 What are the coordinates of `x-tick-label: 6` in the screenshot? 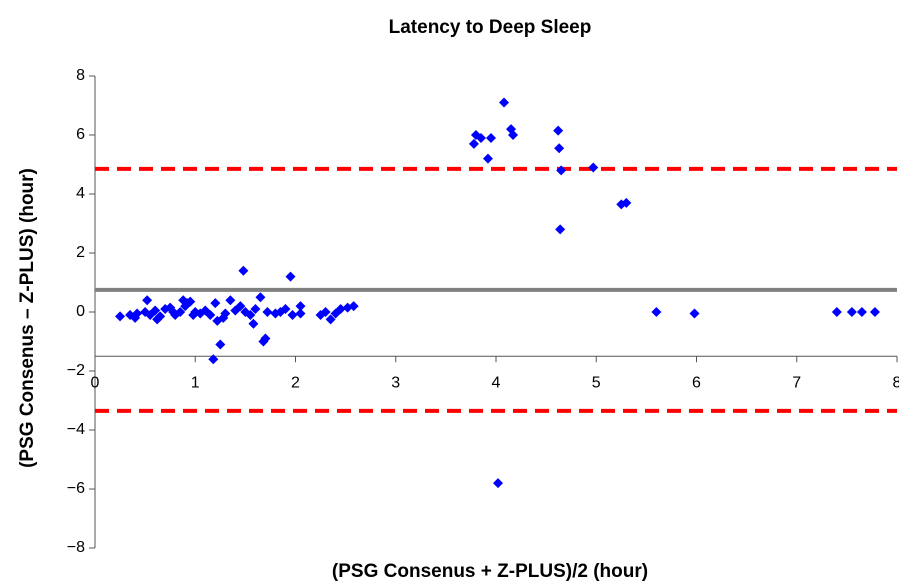 It's located at (696, 382).